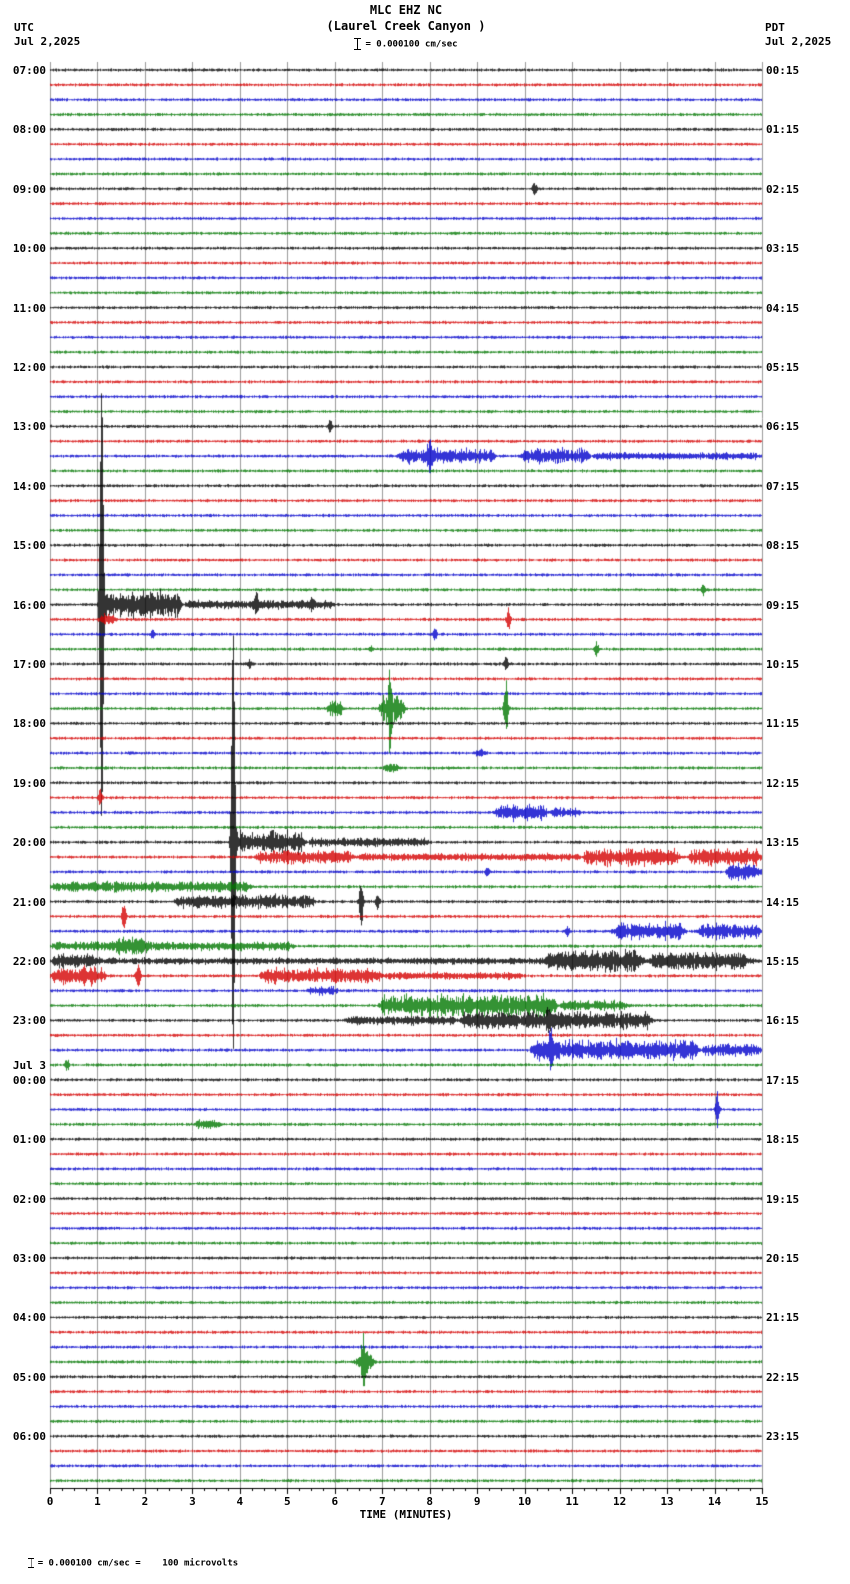 The width and height of the screenshot is (850, 1584). Describe the element at coordinates (783, 70) in the screenshot. I see `pdt-row-label: 00:15` at that location.